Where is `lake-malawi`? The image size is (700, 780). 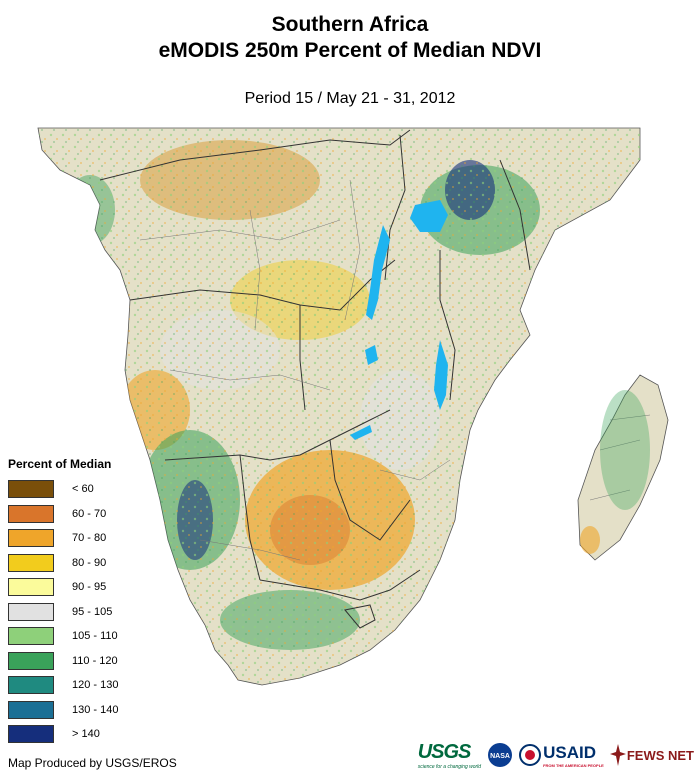
lake-malawi is located at coordinates (441, 375).